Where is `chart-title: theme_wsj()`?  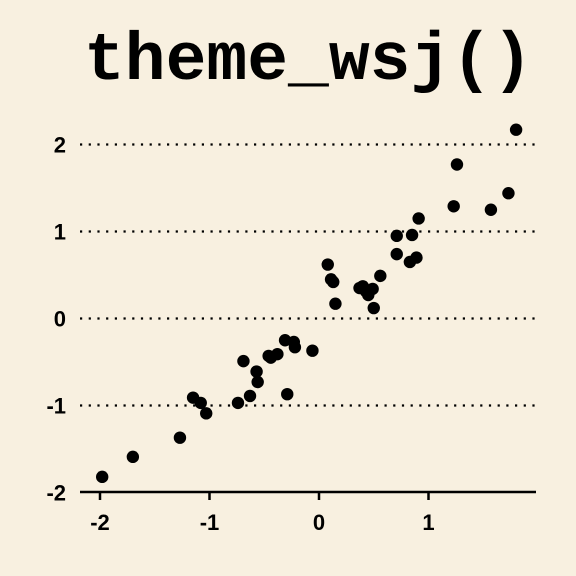
chart-title: theme_wsj() is located at coordinates (308, 61).